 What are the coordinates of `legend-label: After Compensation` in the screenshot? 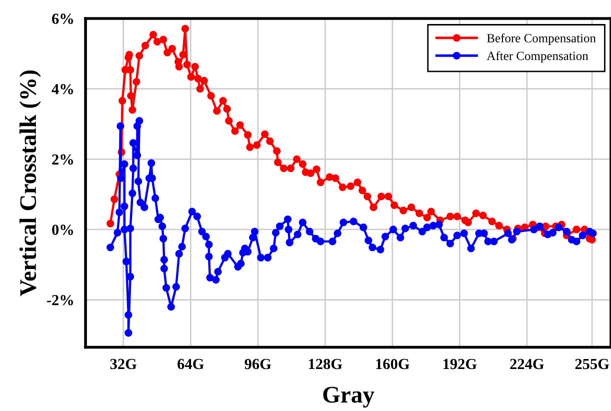 It's located at (537, 57).